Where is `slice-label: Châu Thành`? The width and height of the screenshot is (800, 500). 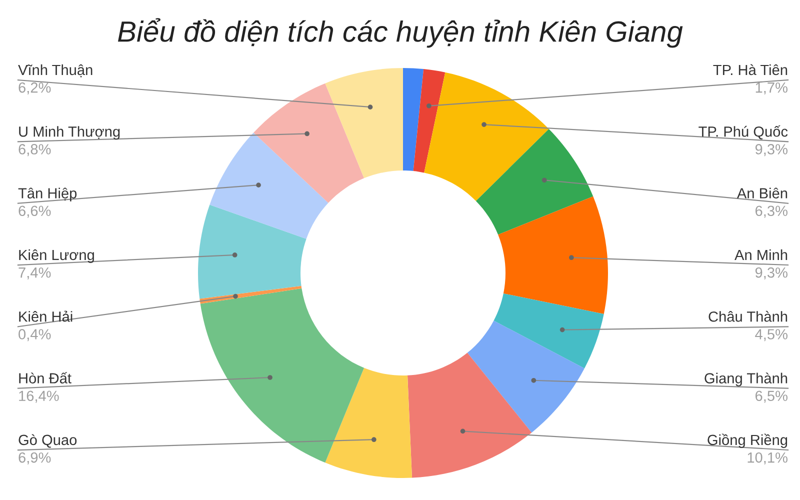 slice-label: Châu Thành is located at coordinates (748, 316).